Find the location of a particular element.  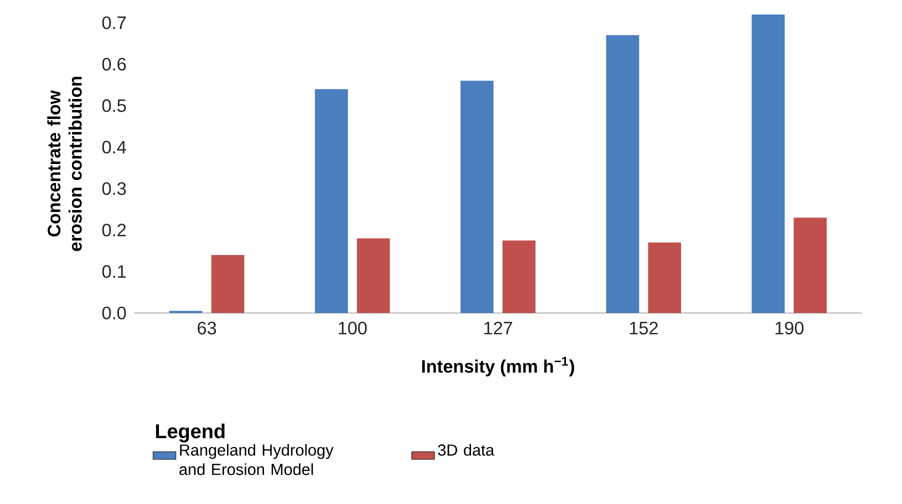

y-tick-label: 0.6 is located at coordinates (114, 64).